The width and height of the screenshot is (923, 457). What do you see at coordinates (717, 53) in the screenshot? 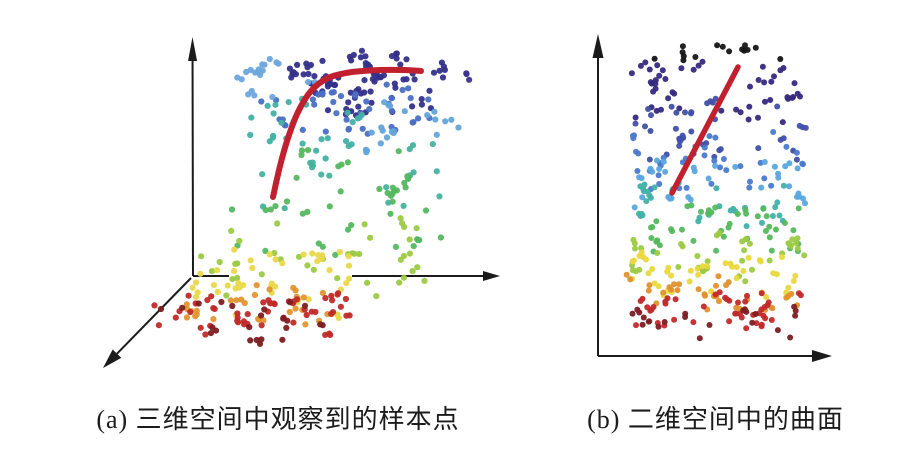
I see `panel-b-band-black` at bounding box center [717, 53].